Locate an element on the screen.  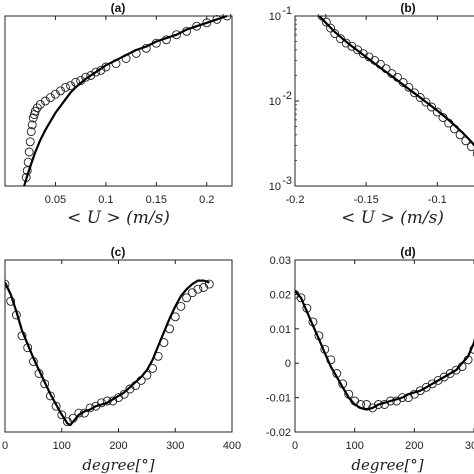
x-tick-label: 0.1 is located at coordinates (105, 200).